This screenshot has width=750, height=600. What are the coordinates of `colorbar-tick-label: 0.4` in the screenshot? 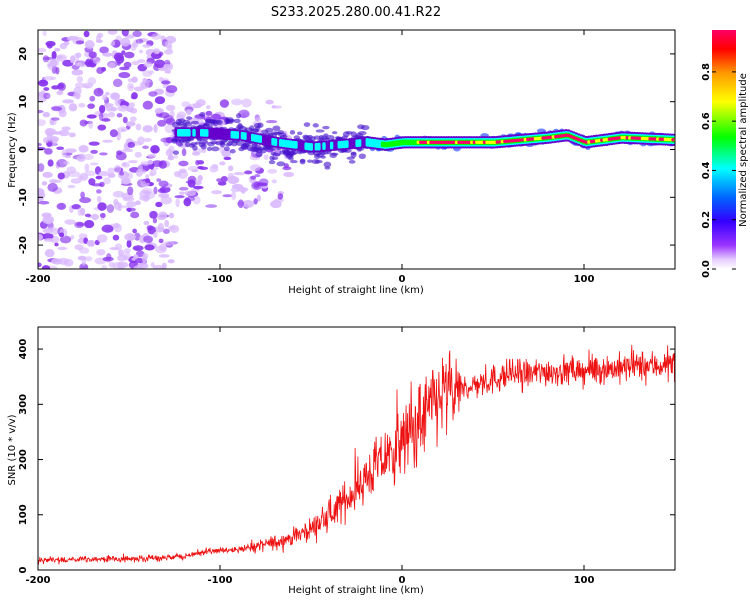 It's located at (706, 171).